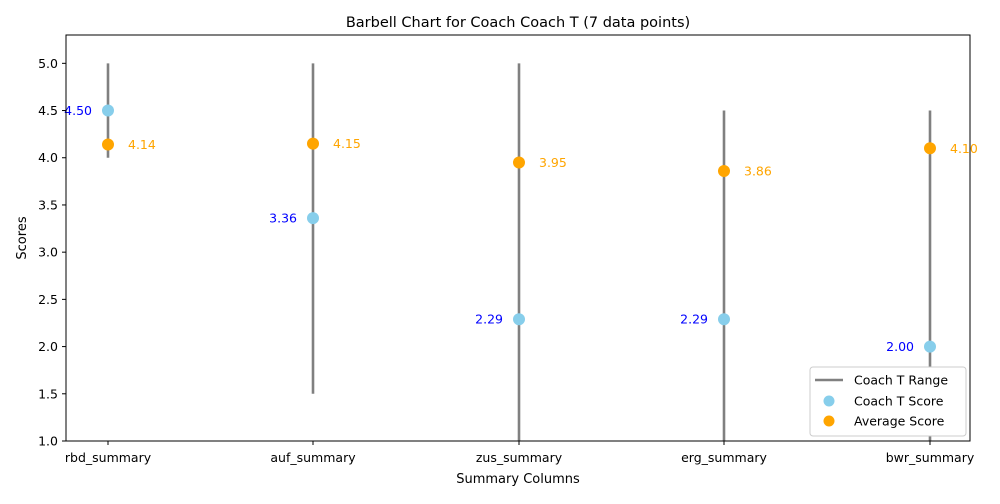 This screenshot has height=504, width=1000. Describe the element at coordinates (48, 63) in the screenshot. I see `y-tick-label: 5.0` at that location.